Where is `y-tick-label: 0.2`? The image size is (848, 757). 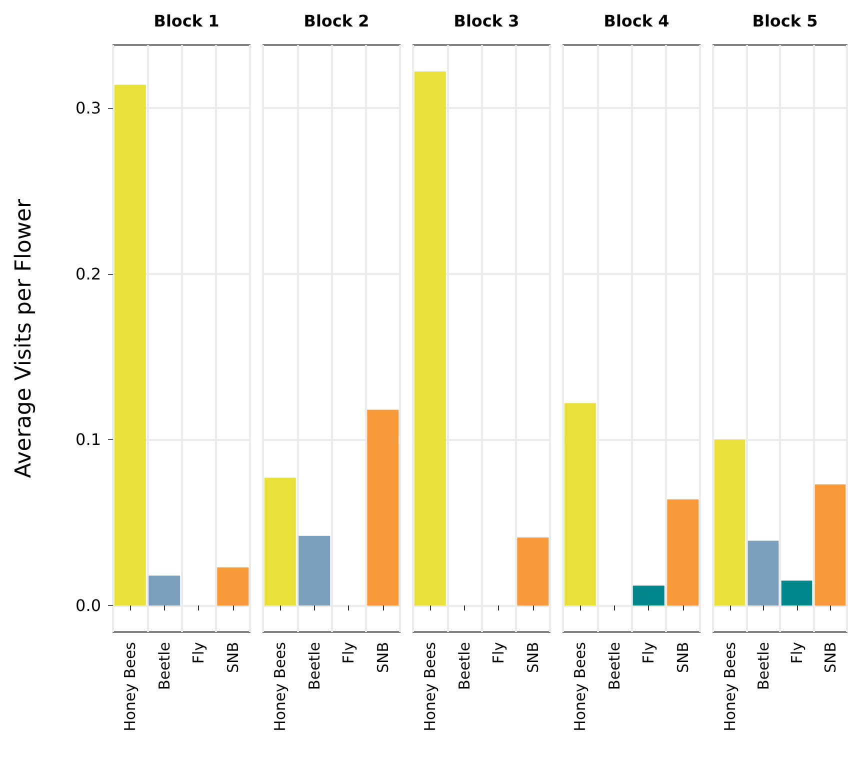
y-tick-label: 0.2 is located at coordinates (88, 274).